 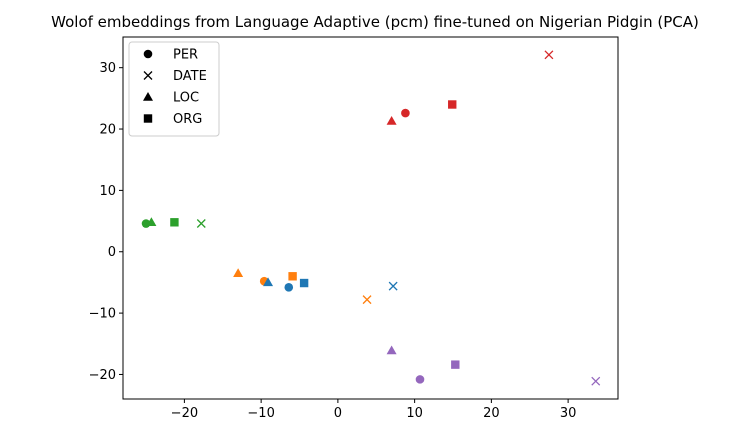 I want to click on legend-label: LOC, so click(x=186, y=98).